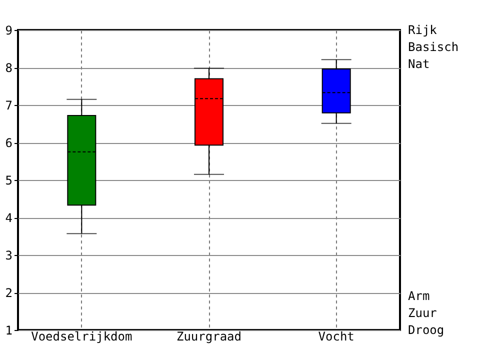  What do you see at coordinates (8, 293) in the screenshot?
I see `y-tick-label: 2` at bounding box center [8, 293].